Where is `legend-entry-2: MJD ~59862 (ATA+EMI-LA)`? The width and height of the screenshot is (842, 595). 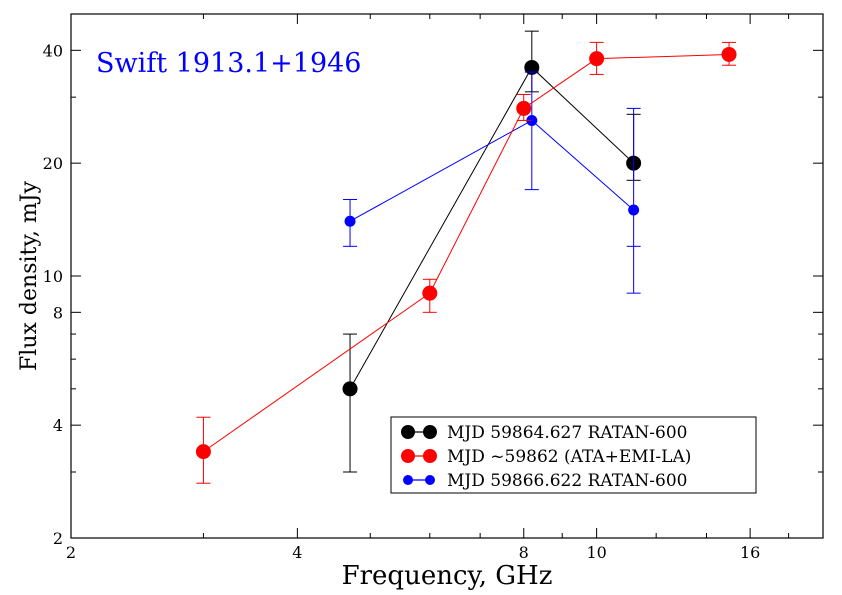
legend-entry-2: MJD ~59862 (ATA+EMI-LA) is located at coordinates (546, 457).